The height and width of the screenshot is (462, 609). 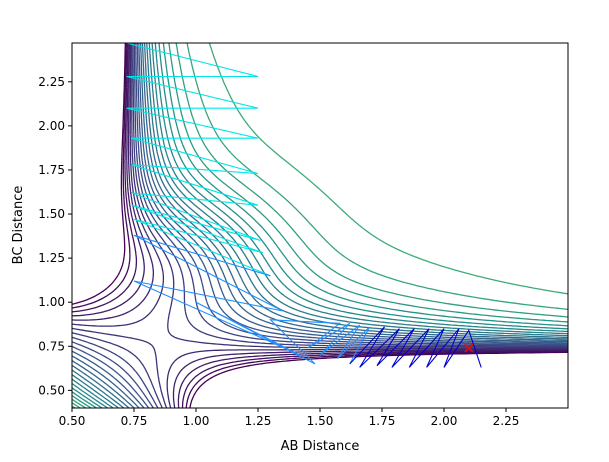 What do you see at coordinates (51, 346) in the screenshot?
I see `y-tick-label: 0.75` at bounding box center [51, 346].